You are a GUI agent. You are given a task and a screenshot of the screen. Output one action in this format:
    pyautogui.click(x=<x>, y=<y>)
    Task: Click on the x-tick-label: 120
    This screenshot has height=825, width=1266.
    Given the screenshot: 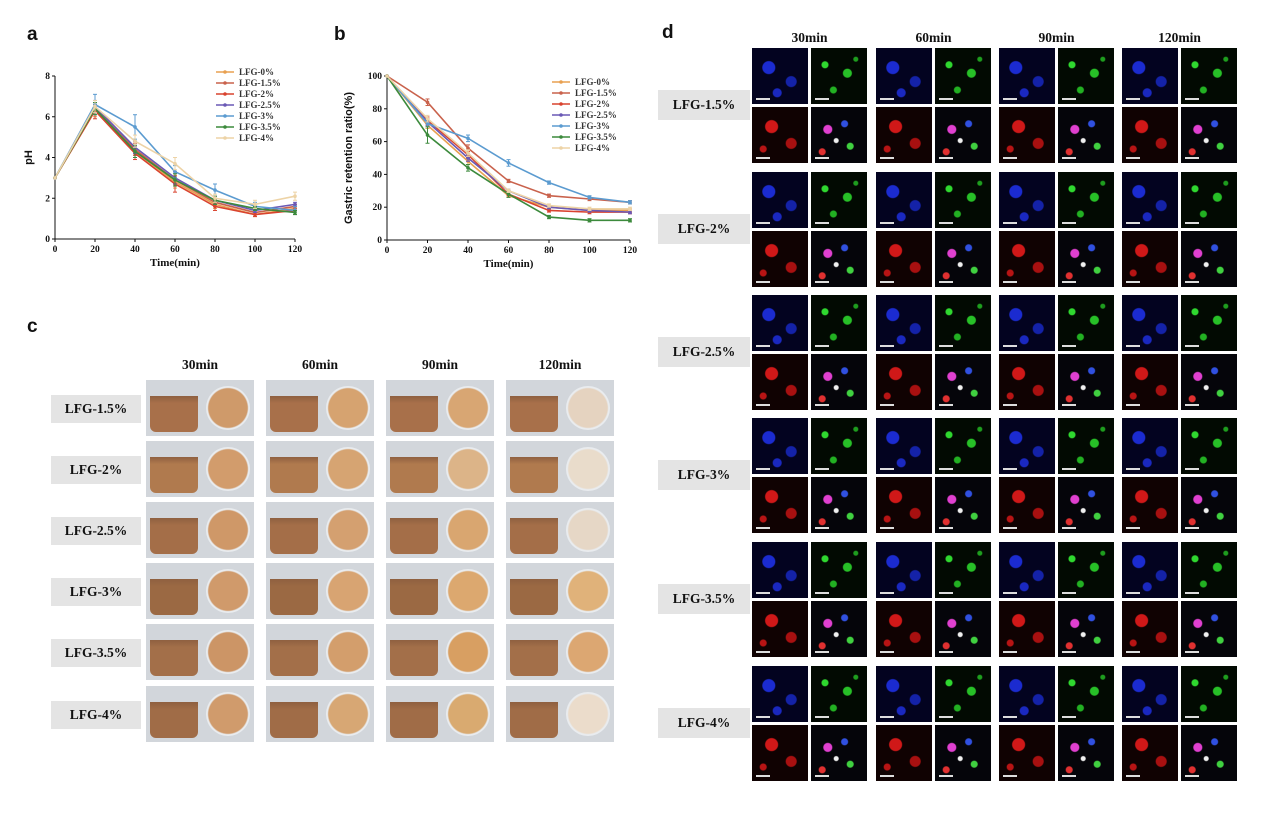 What is the action you would take?
    pyautogui.click(x=295, y=250)
    